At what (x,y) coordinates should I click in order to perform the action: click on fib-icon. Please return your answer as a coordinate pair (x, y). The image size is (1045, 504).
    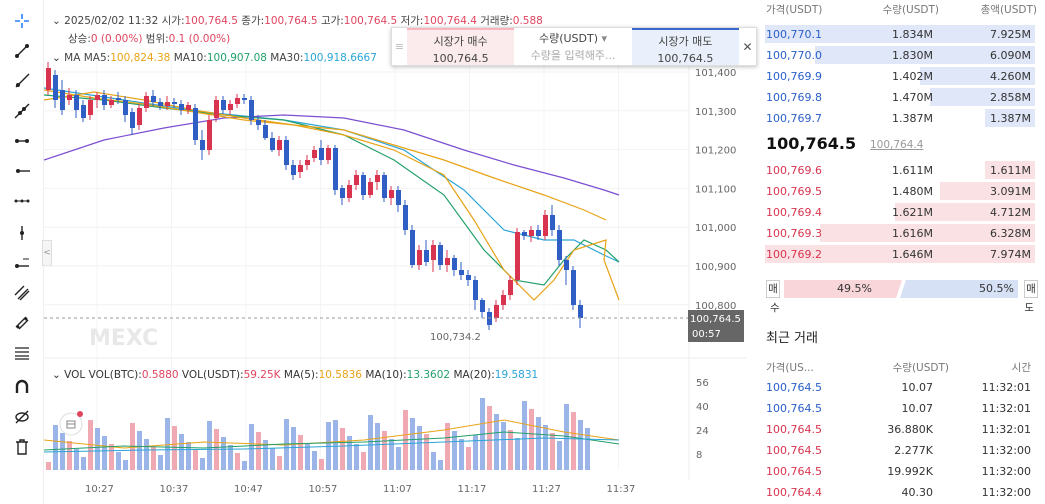
    Looking at the image, I should click on (22, 353).